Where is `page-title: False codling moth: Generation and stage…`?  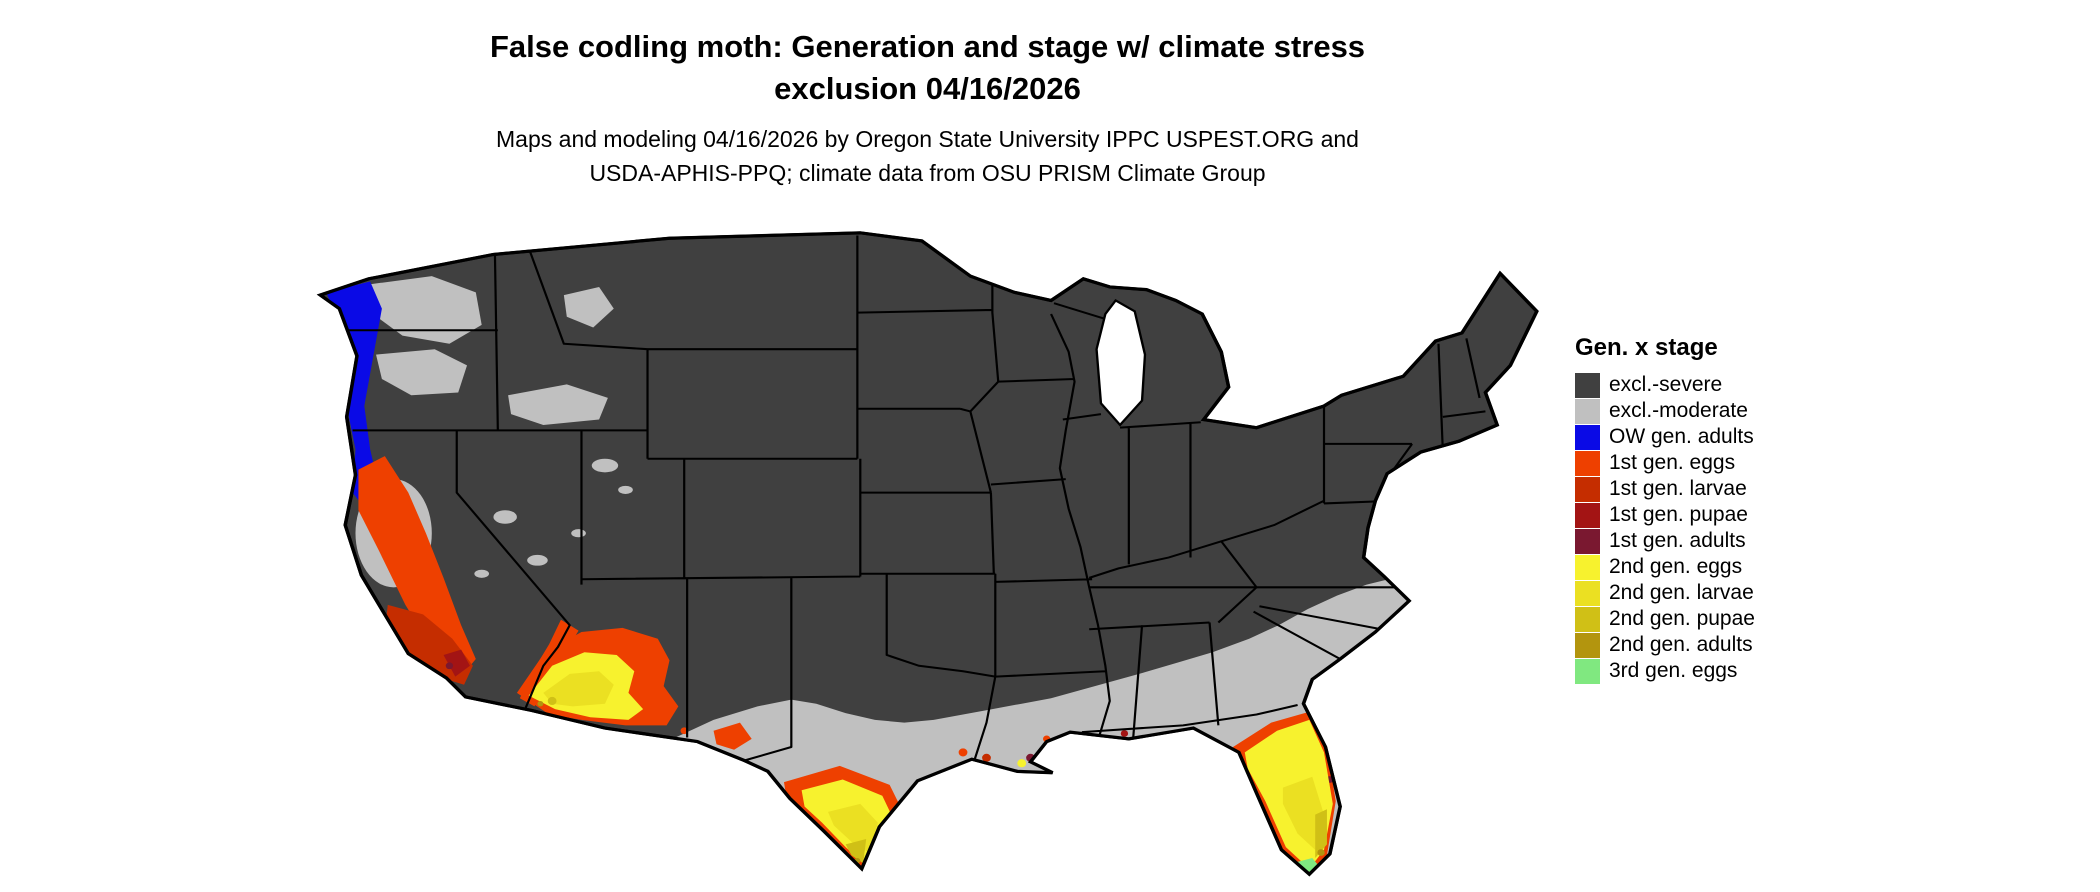
page-title: False codling moth: Generation and stage… is located at coordinates (927, 68).